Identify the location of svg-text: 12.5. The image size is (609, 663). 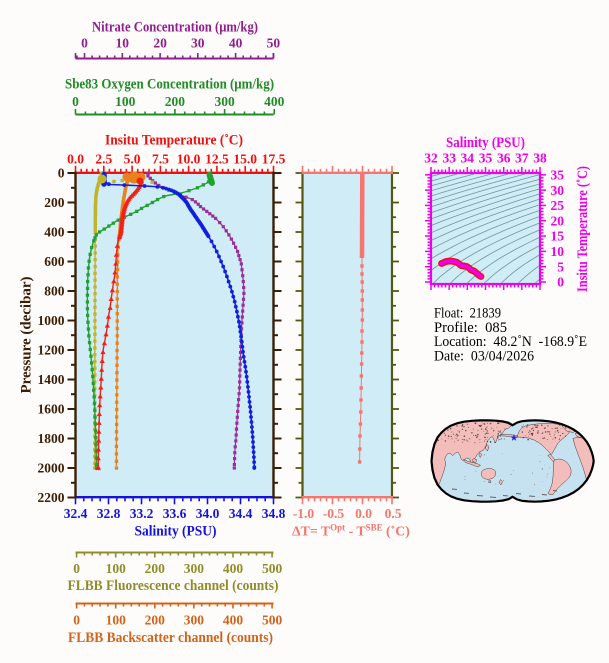
(217, 159).